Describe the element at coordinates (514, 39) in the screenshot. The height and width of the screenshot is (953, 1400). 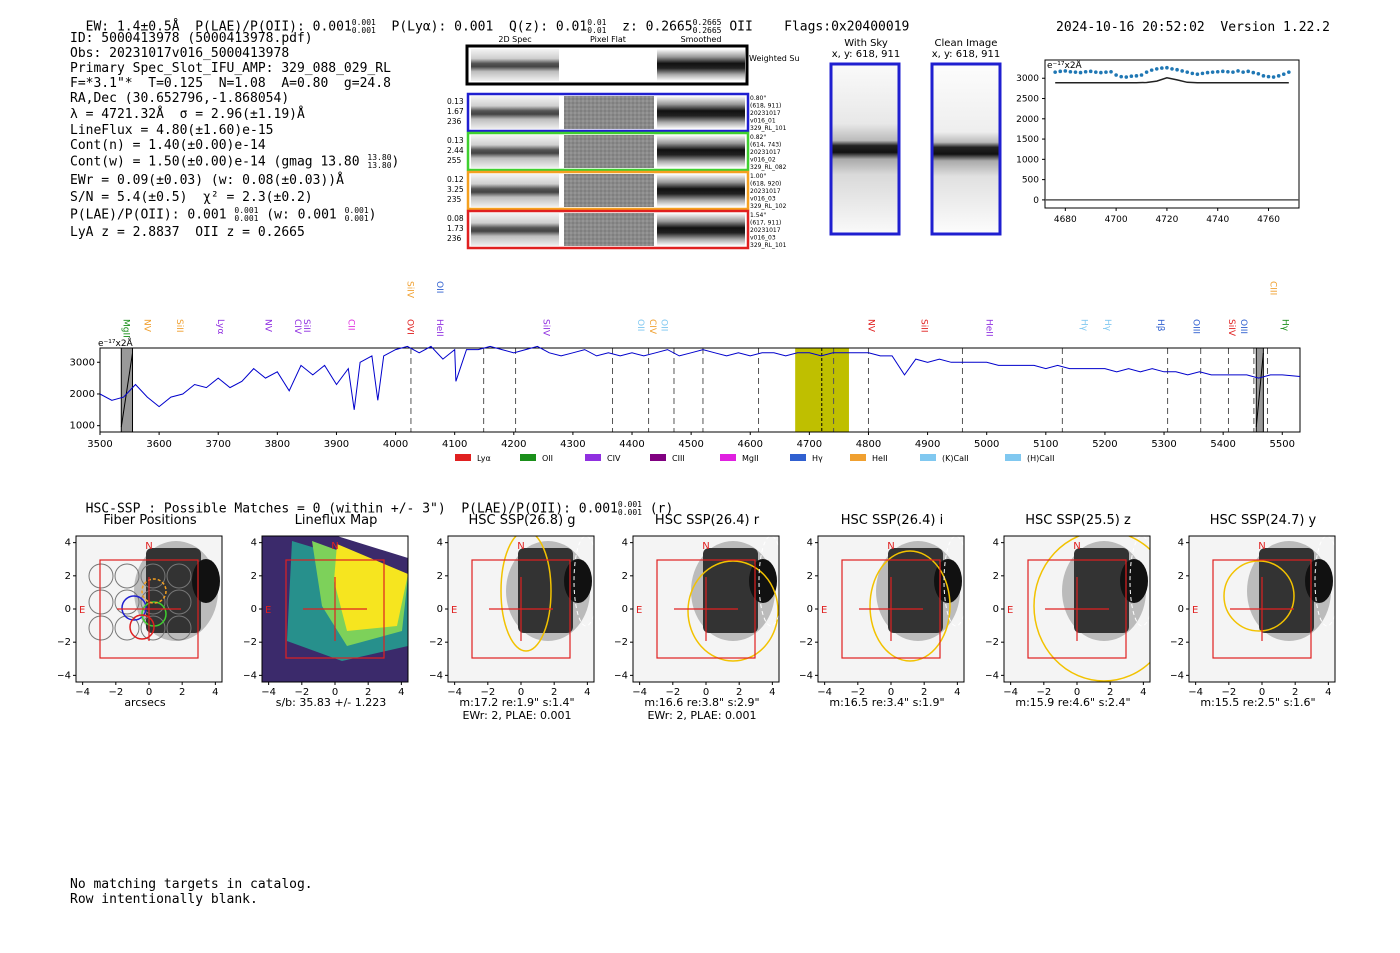
I see `spec2d-header-2dspec: 2D Spec` at that location.